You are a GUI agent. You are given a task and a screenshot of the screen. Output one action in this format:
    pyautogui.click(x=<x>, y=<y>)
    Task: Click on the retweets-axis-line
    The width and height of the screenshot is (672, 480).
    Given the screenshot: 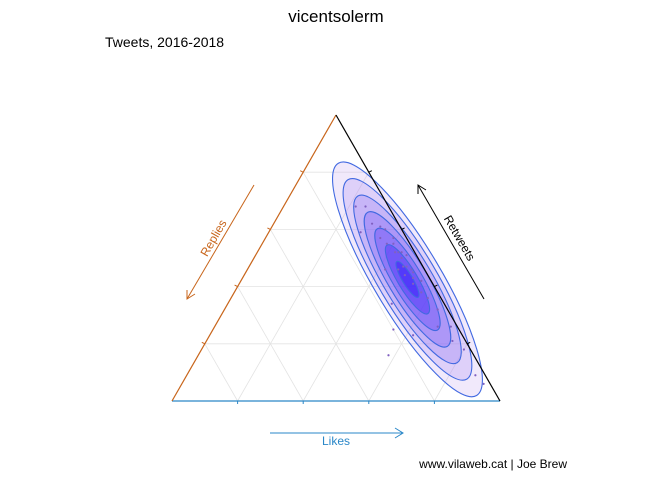 What is the action you would take?
    pyautogui.click(x=418, y=258)
    